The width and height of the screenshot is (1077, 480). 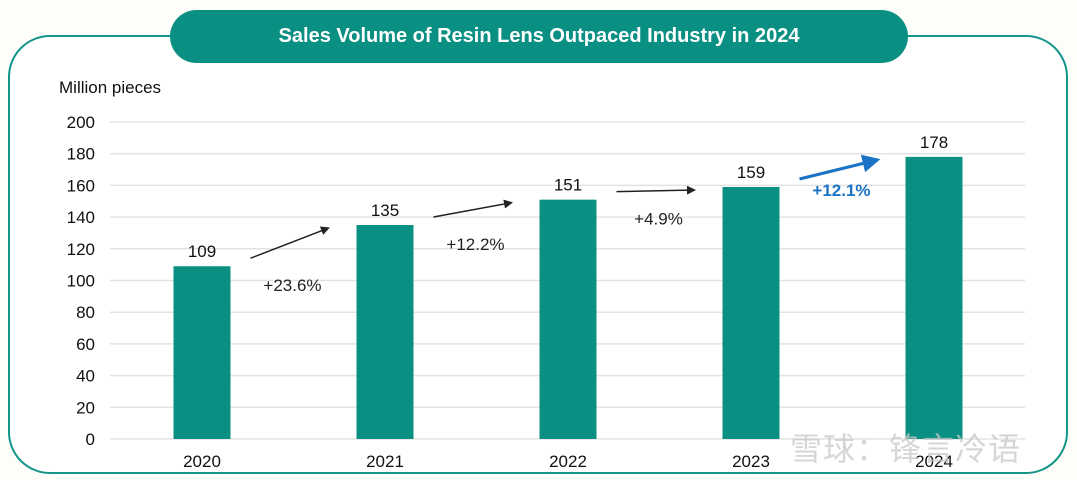 What do you see at coordinates (906, 449) in the screenshot?
I see `watermark-text: 雪球：锋言冷语` at bounding box center [906, 449].